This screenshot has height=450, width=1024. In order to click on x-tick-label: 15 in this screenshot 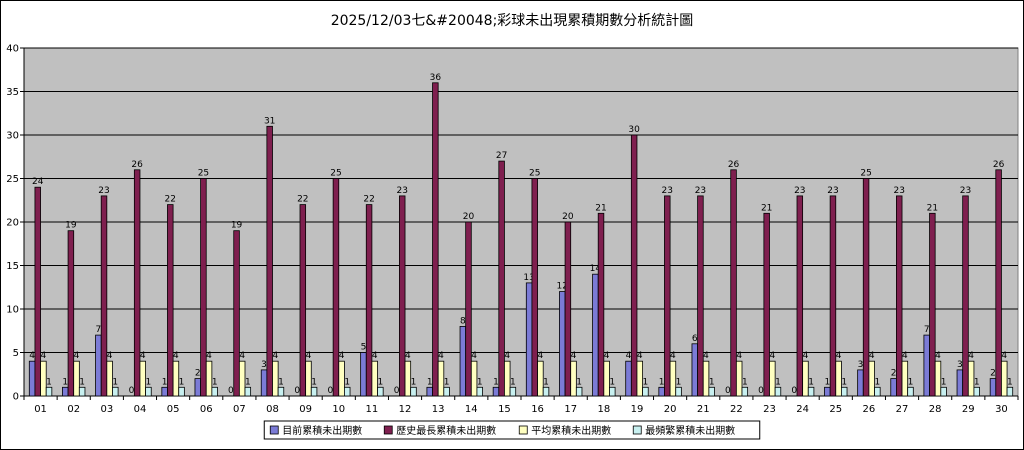, I will do `click(504, 409)`.